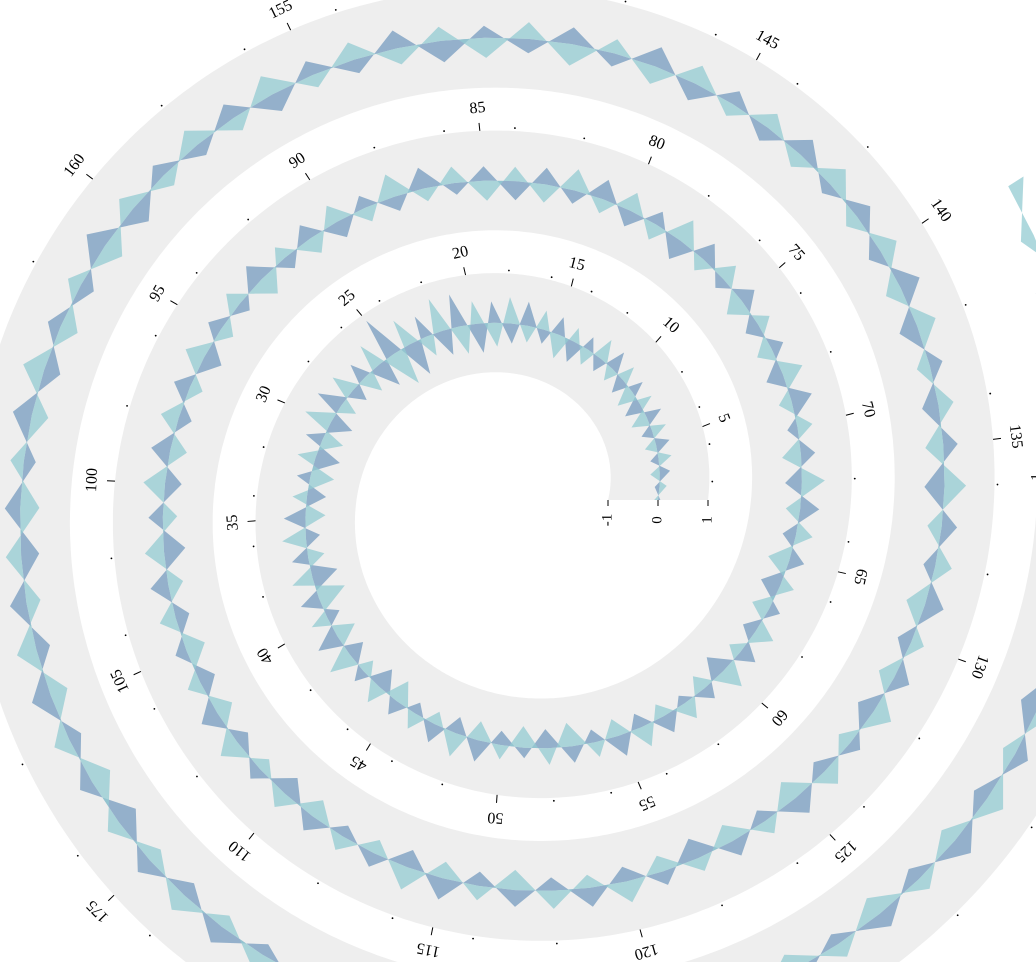 This screenshot has width=1036, height=962. What do you see at coordinates (92, 480) in the screenshot?
I see `x-tick-label: 100` at bounding box center [92, 480].